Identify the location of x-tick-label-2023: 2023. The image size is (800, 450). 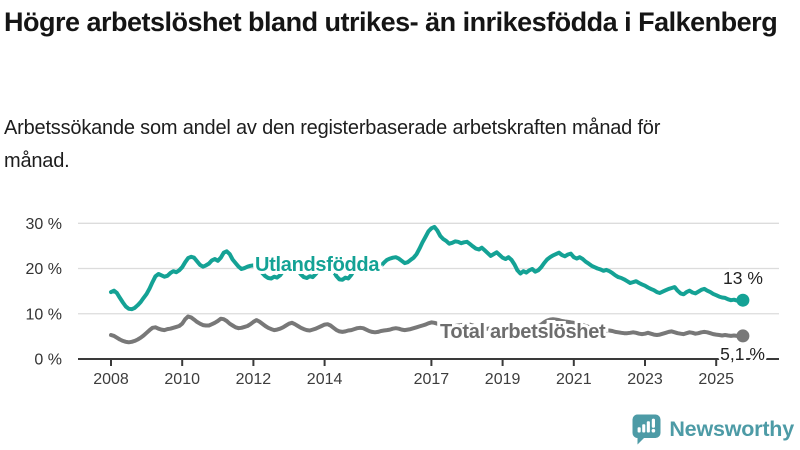
(645, 379).